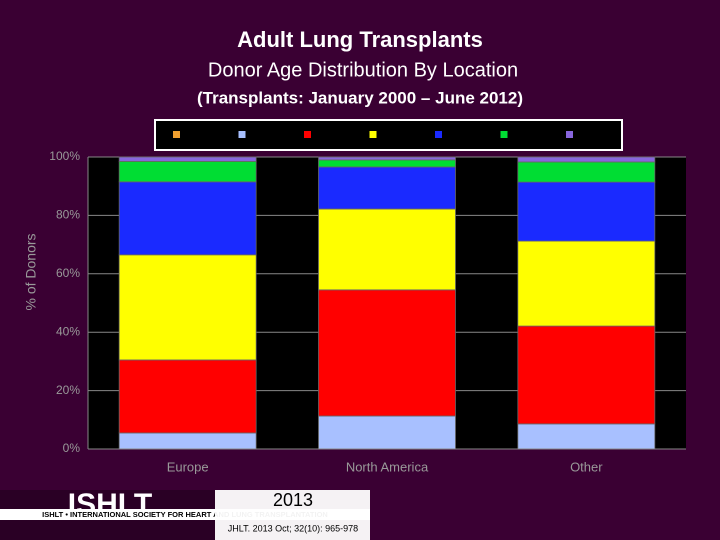 The width and height of the screenshot is (720, 540). Describe the element at coordinates (586, 466) in the screenshot. I see `x-tick-label: Other` at that location.